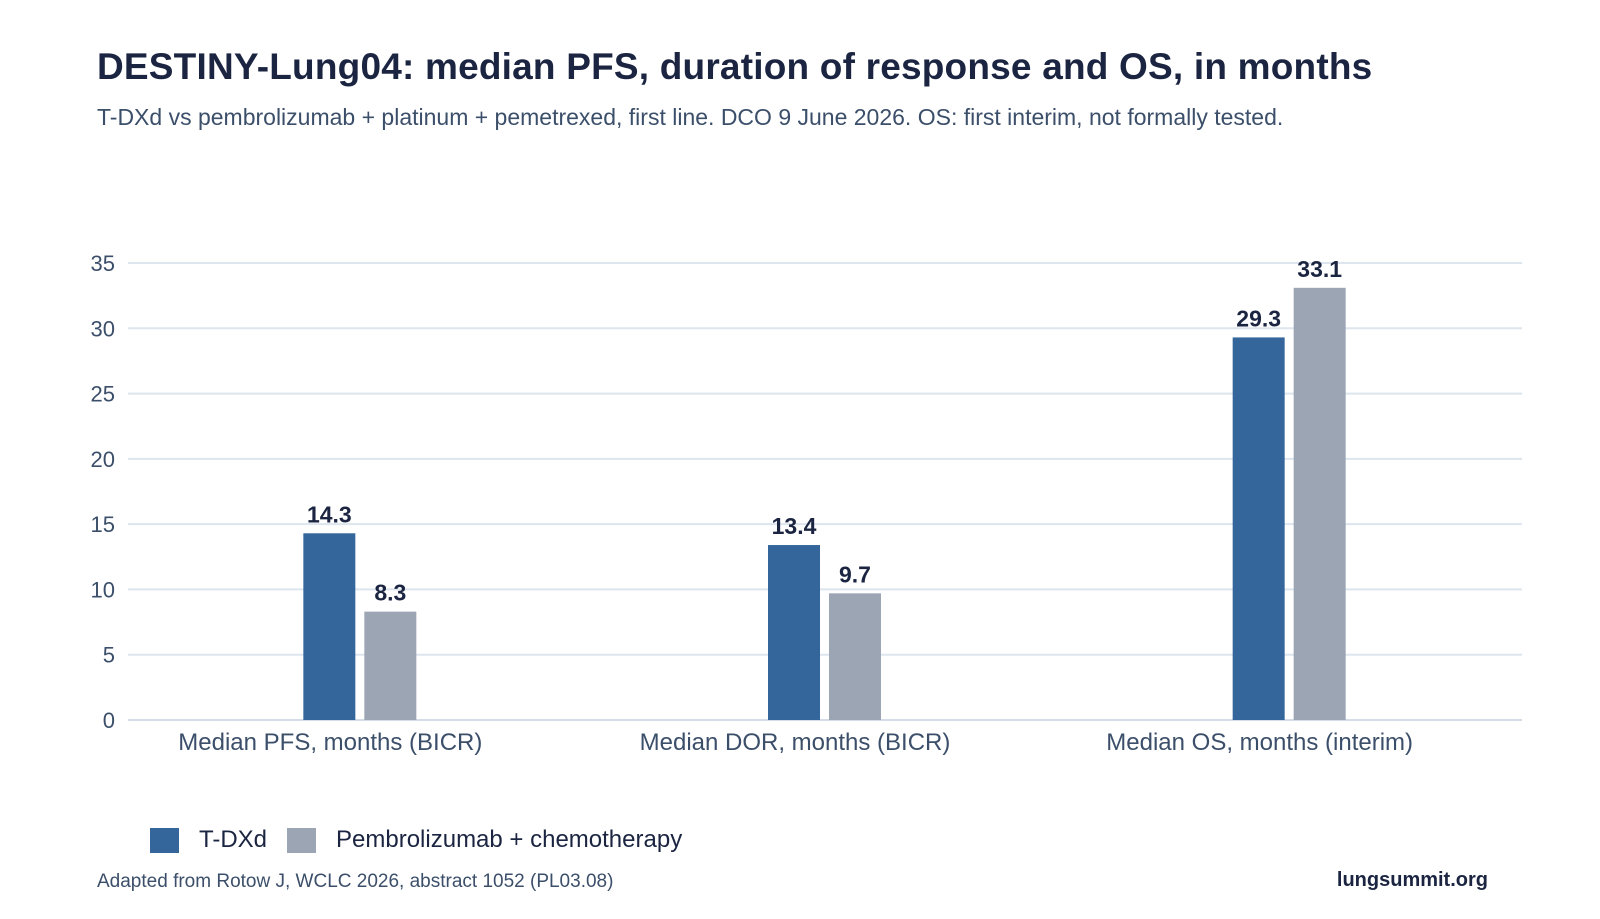 The width and height of the screenshot is (1600, 919). What do you see at coordinates (1319, 269) in the screenshot?
I see `data-label: 33.1` at bounding box center [1319, 269].